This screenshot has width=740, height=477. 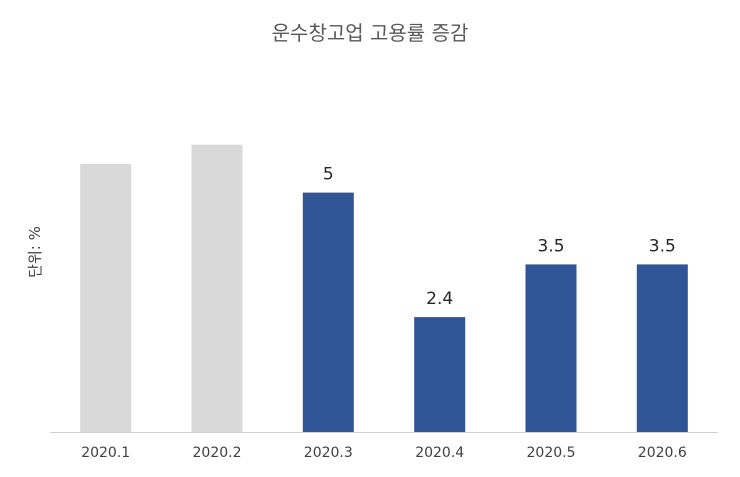 I want to click on x-tick-label: 2020.1, so click(x=105, y=453).